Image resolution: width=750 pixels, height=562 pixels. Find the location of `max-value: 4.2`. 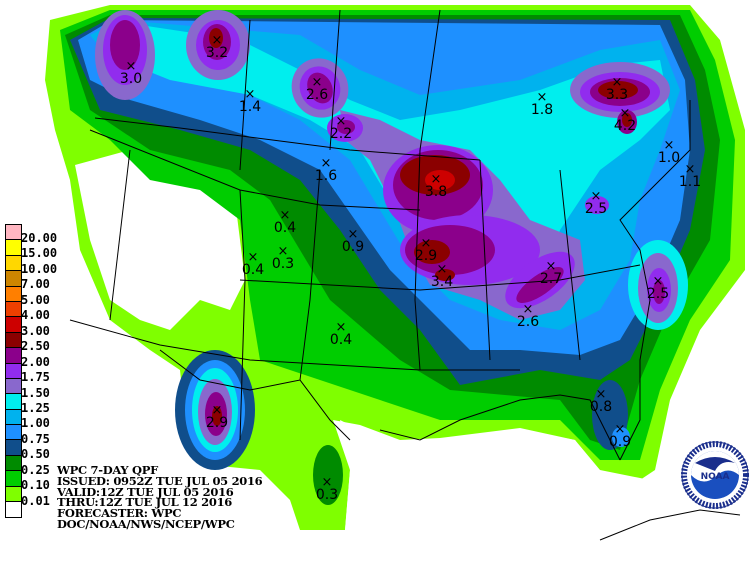

max-value: 4.2 is located at coordinates (625, 126).